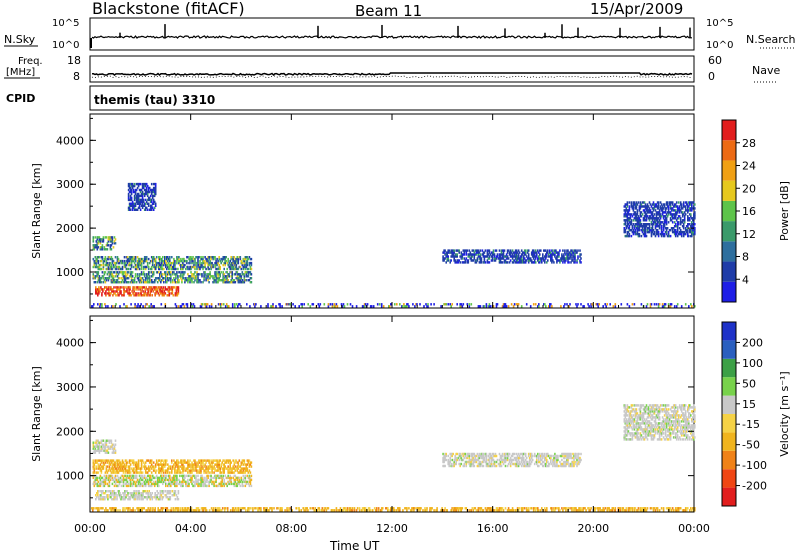  Describe the element at coordinates (36, 211) in the screenshot. I see `y-axis-label: Slant Range [km]` at that location.